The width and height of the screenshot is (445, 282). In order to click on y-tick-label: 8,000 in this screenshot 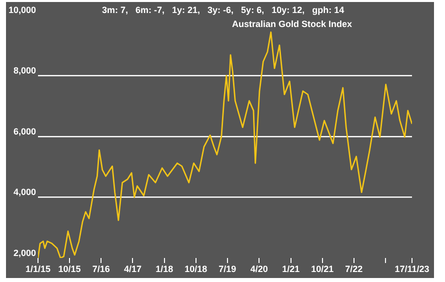, I will do `click(24, 71)`.